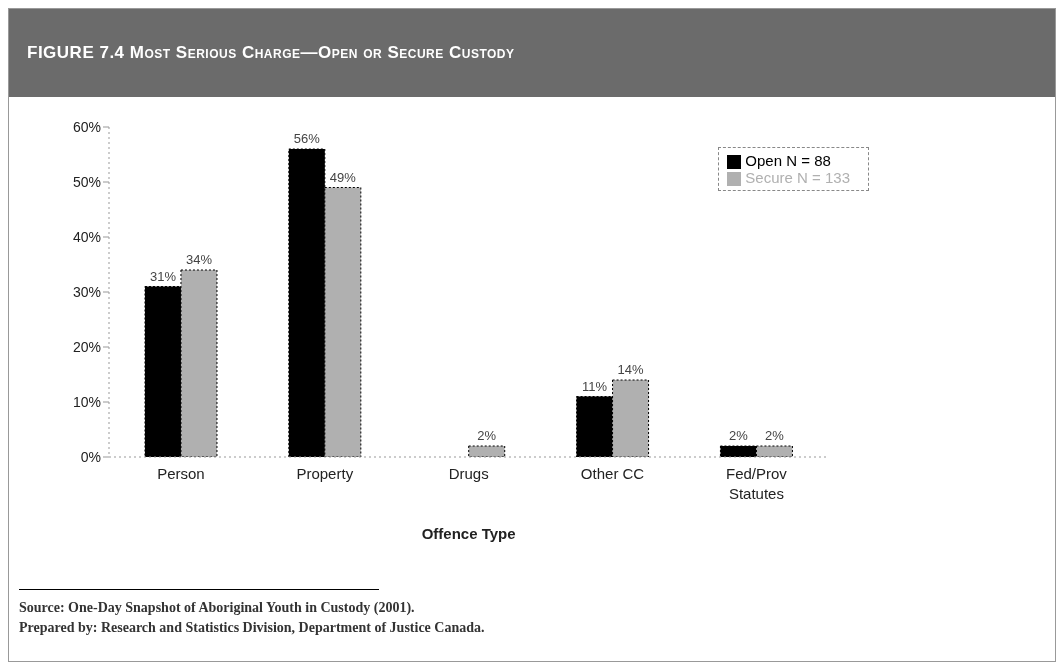 Image resolution: width=1064 pixels, height=670 pixels. What do you see at coordinates (181, 473) in the screenshot?
I see `x-tick-label: Person` at bounding box center [181, 473].